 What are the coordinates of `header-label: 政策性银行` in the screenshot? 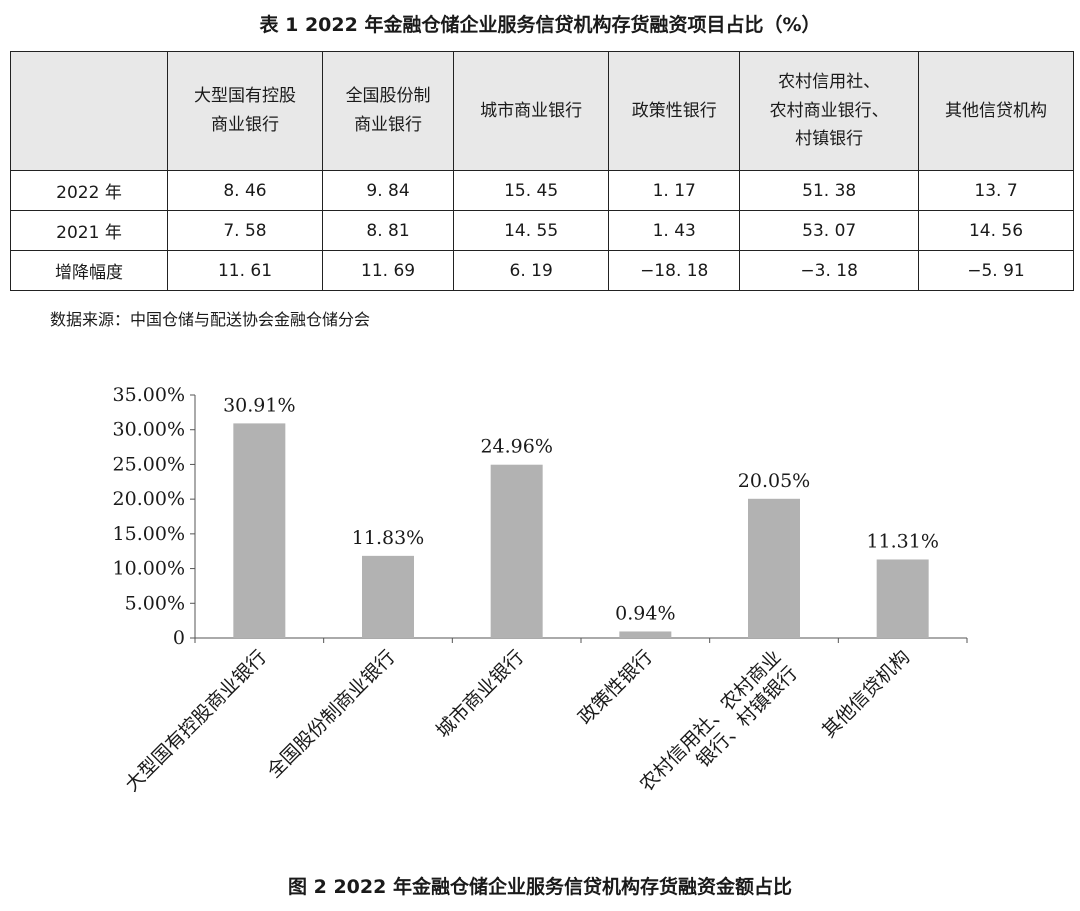 It's located at (674, 110).